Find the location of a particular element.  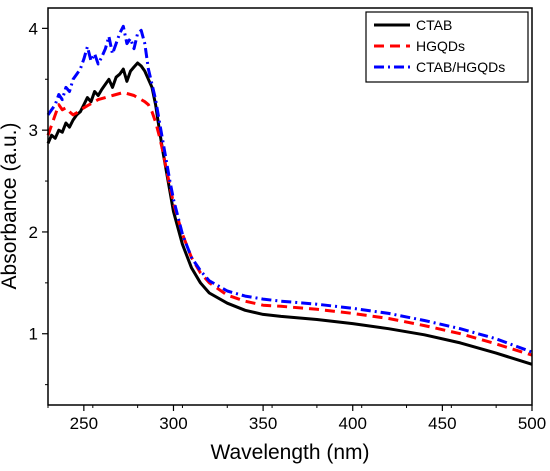

y-axis-ticks: 1 2 3 4 is located at coordinates (38, 202).